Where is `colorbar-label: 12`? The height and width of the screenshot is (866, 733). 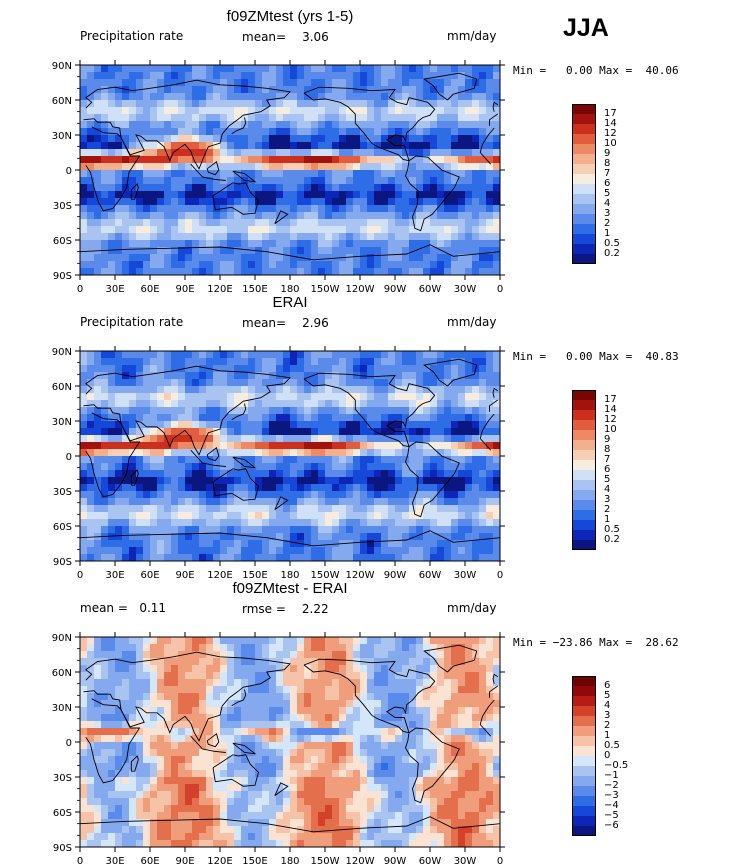 colorbar-label: 12 is located at coordinates (610, 133).